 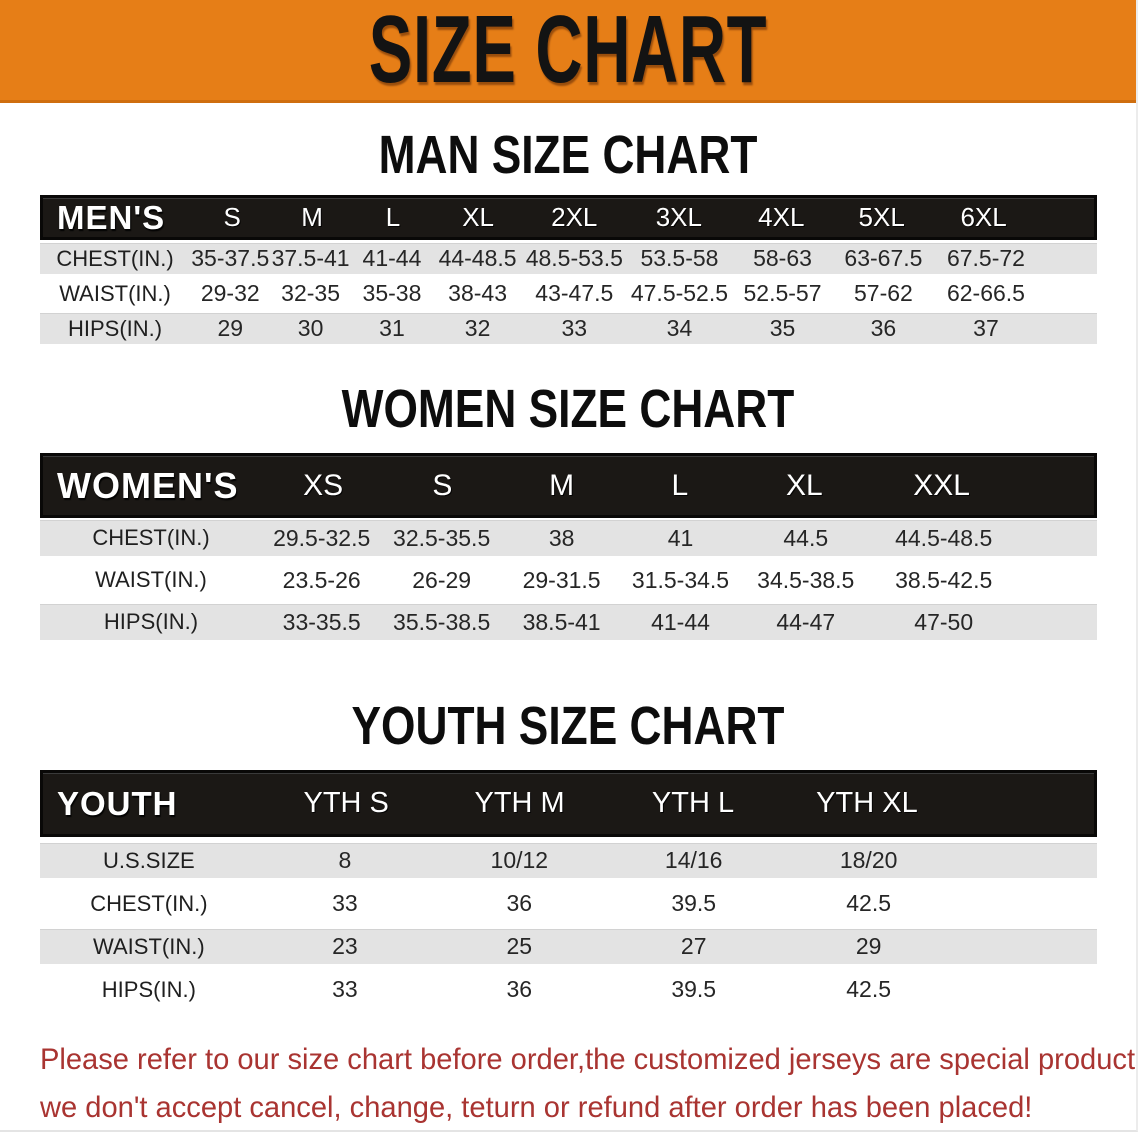 I want to click on women-table-header-bar: WOMEN'S XS S M L XL XXL, so click(x=568, y=485).